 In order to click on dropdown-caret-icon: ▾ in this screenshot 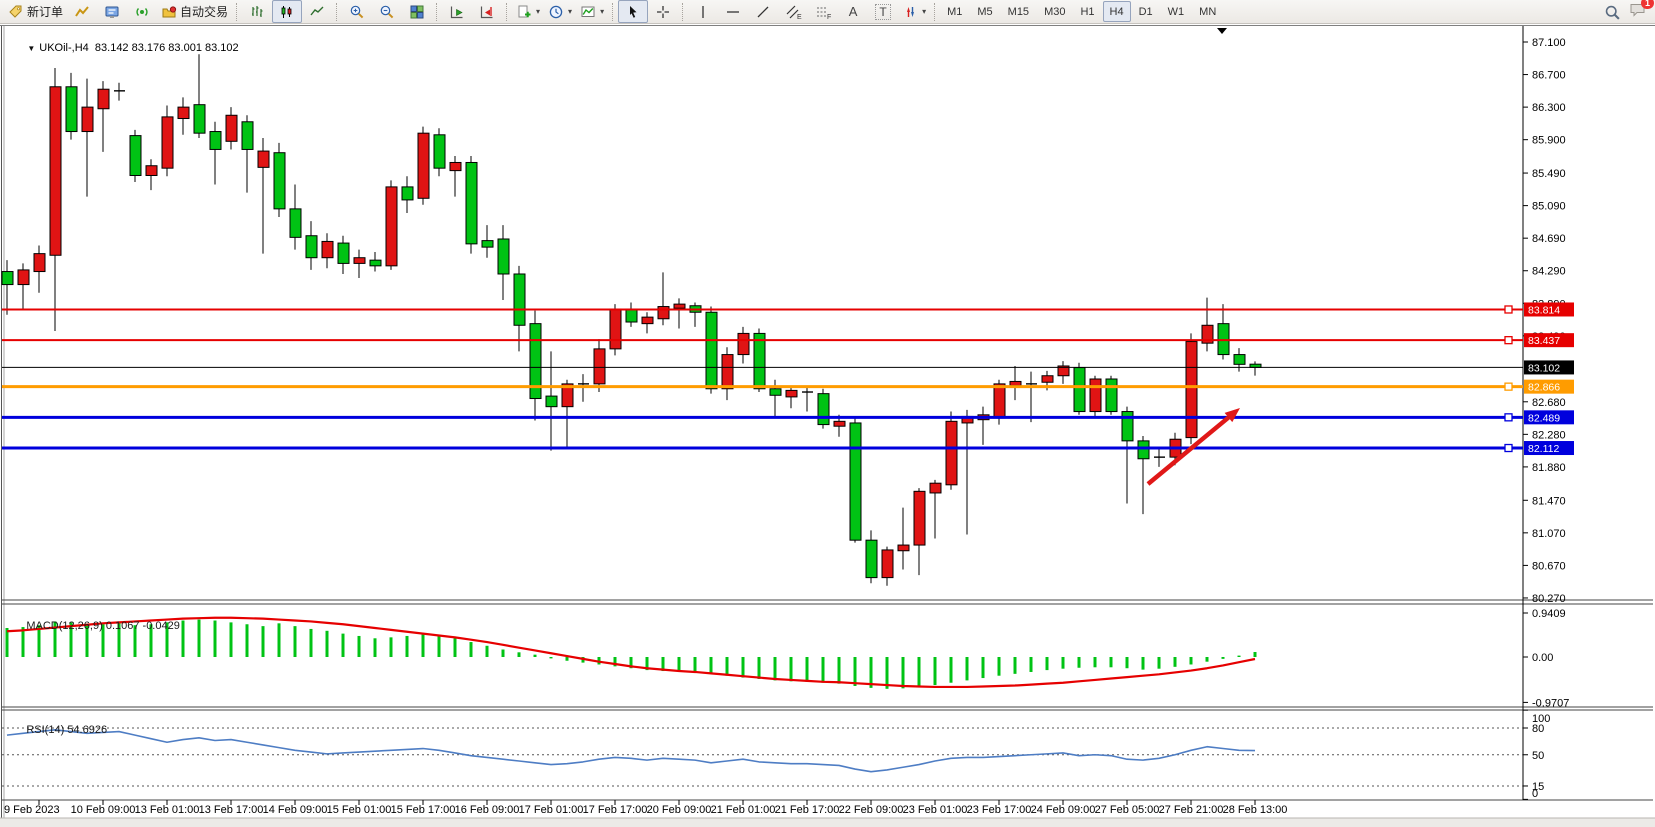, I will do `click(602, 11)`.